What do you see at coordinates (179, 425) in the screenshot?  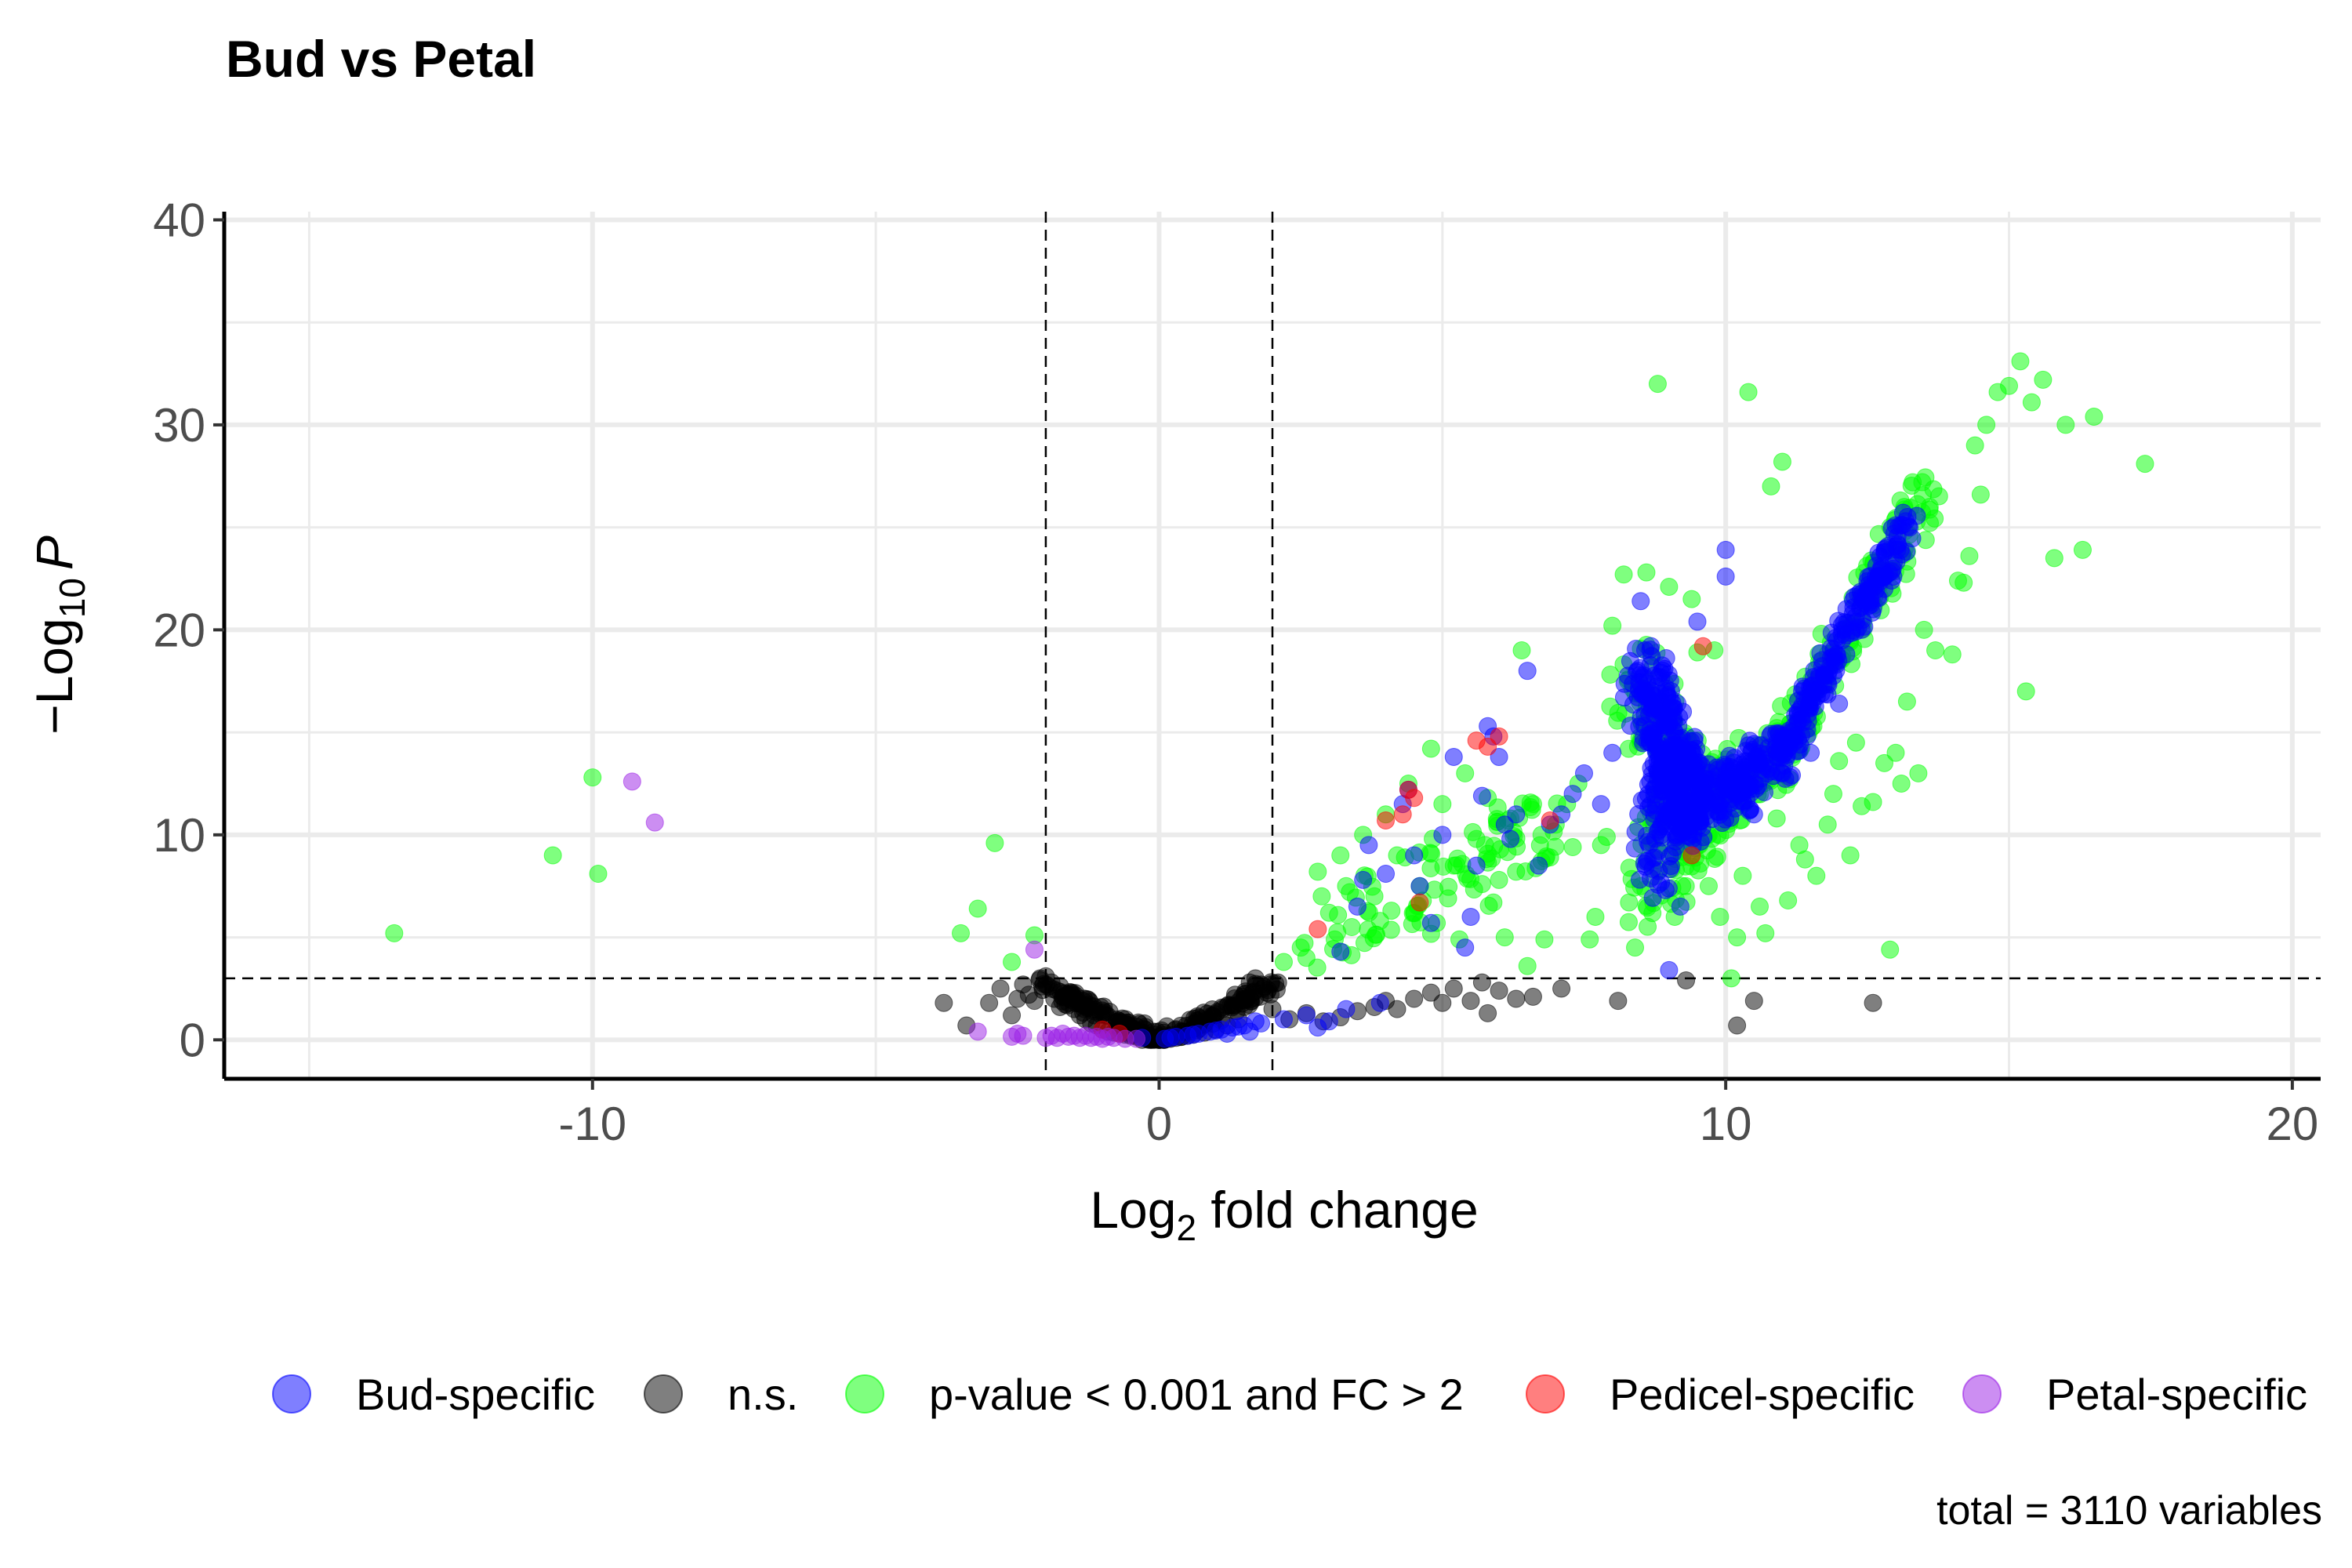 I see `y-tick-label: 30` at bounding box center [179, 425].